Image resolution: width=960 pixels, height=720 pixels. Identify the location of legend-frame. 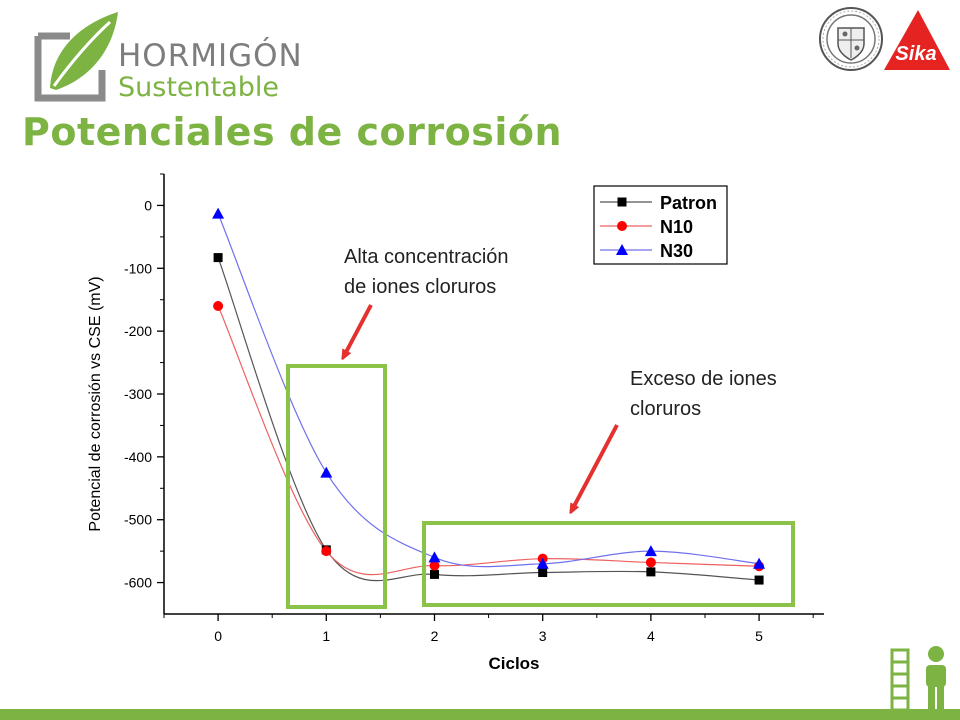
(660, 225).